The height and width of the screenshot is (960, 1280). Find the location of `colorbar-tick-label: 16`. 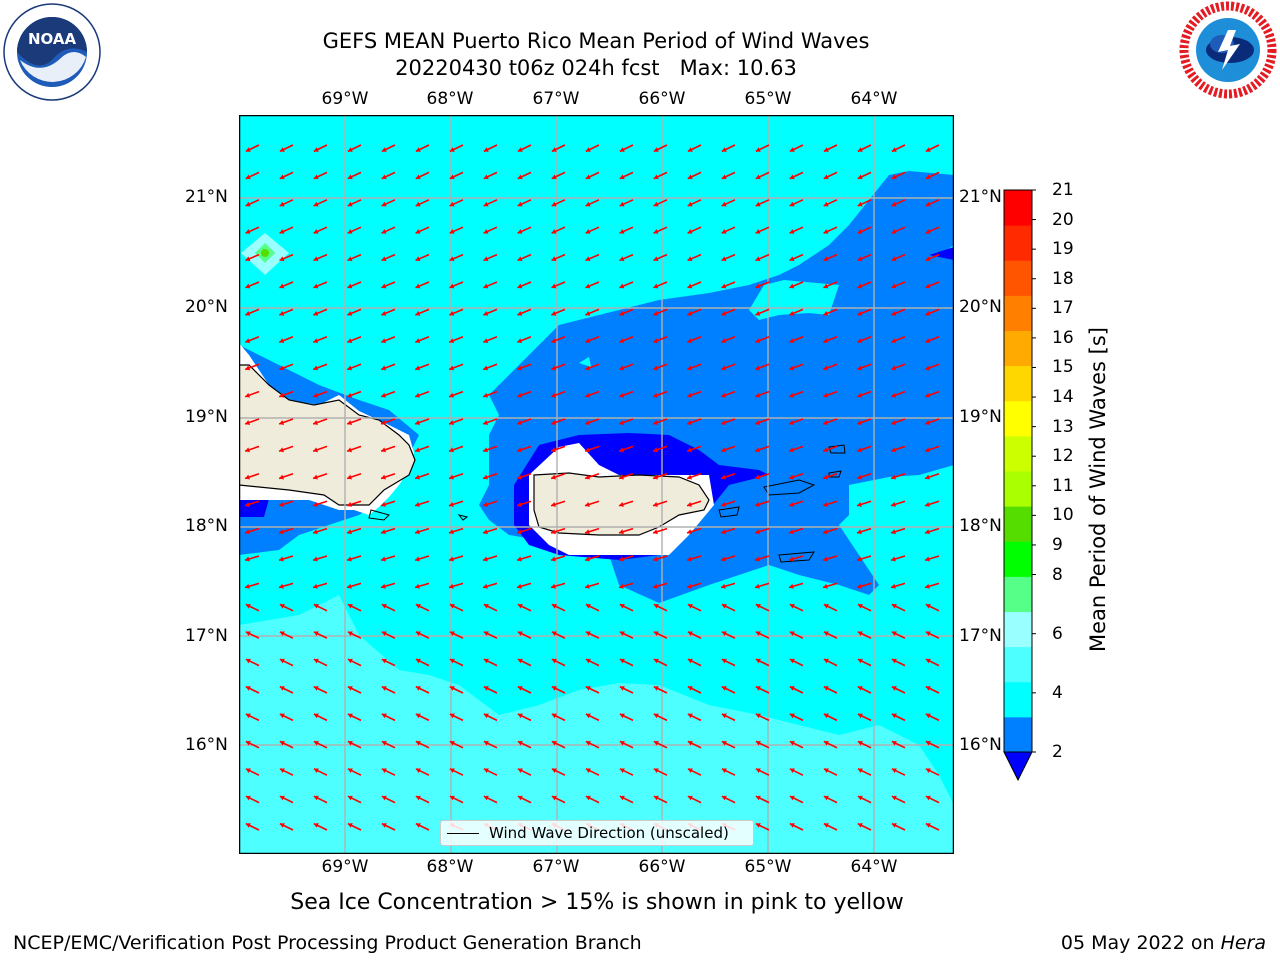

colorbar-tick-label: 16 is located at coordinates (1063, 337).